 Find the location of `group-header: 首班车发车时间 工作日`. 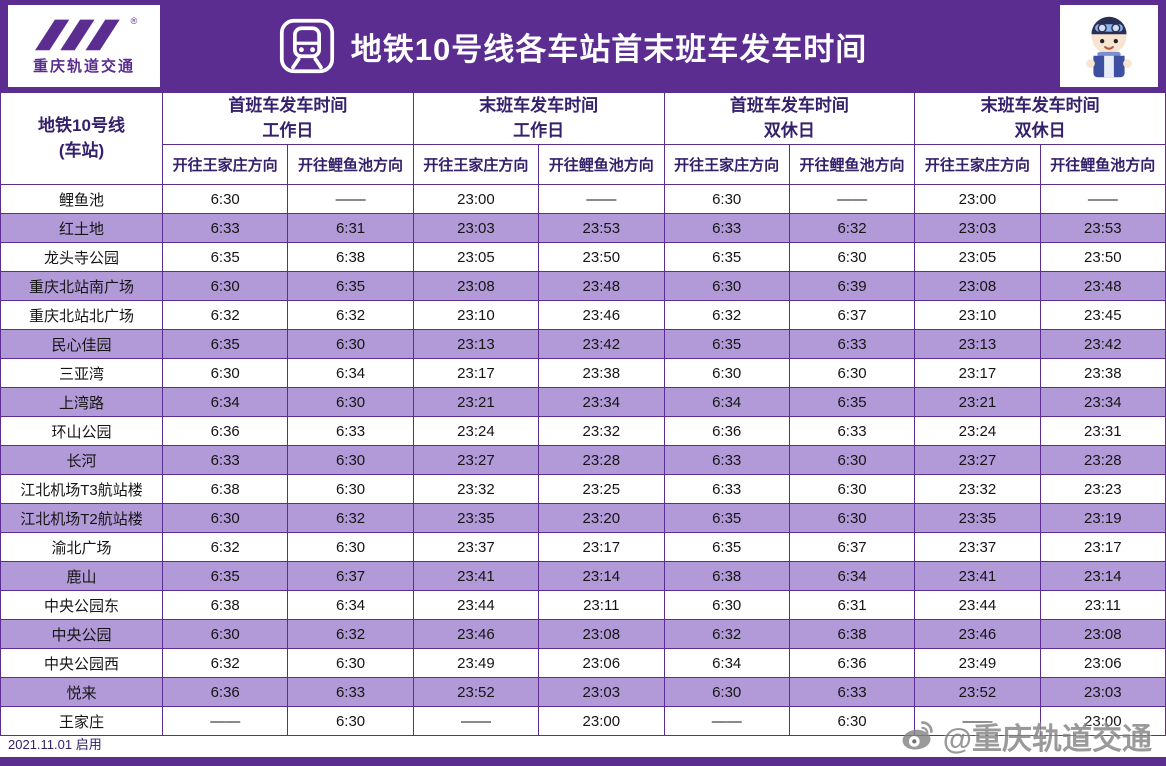

group-header: 首班车发车时间 工作日 is located at coordinates (288, 118).